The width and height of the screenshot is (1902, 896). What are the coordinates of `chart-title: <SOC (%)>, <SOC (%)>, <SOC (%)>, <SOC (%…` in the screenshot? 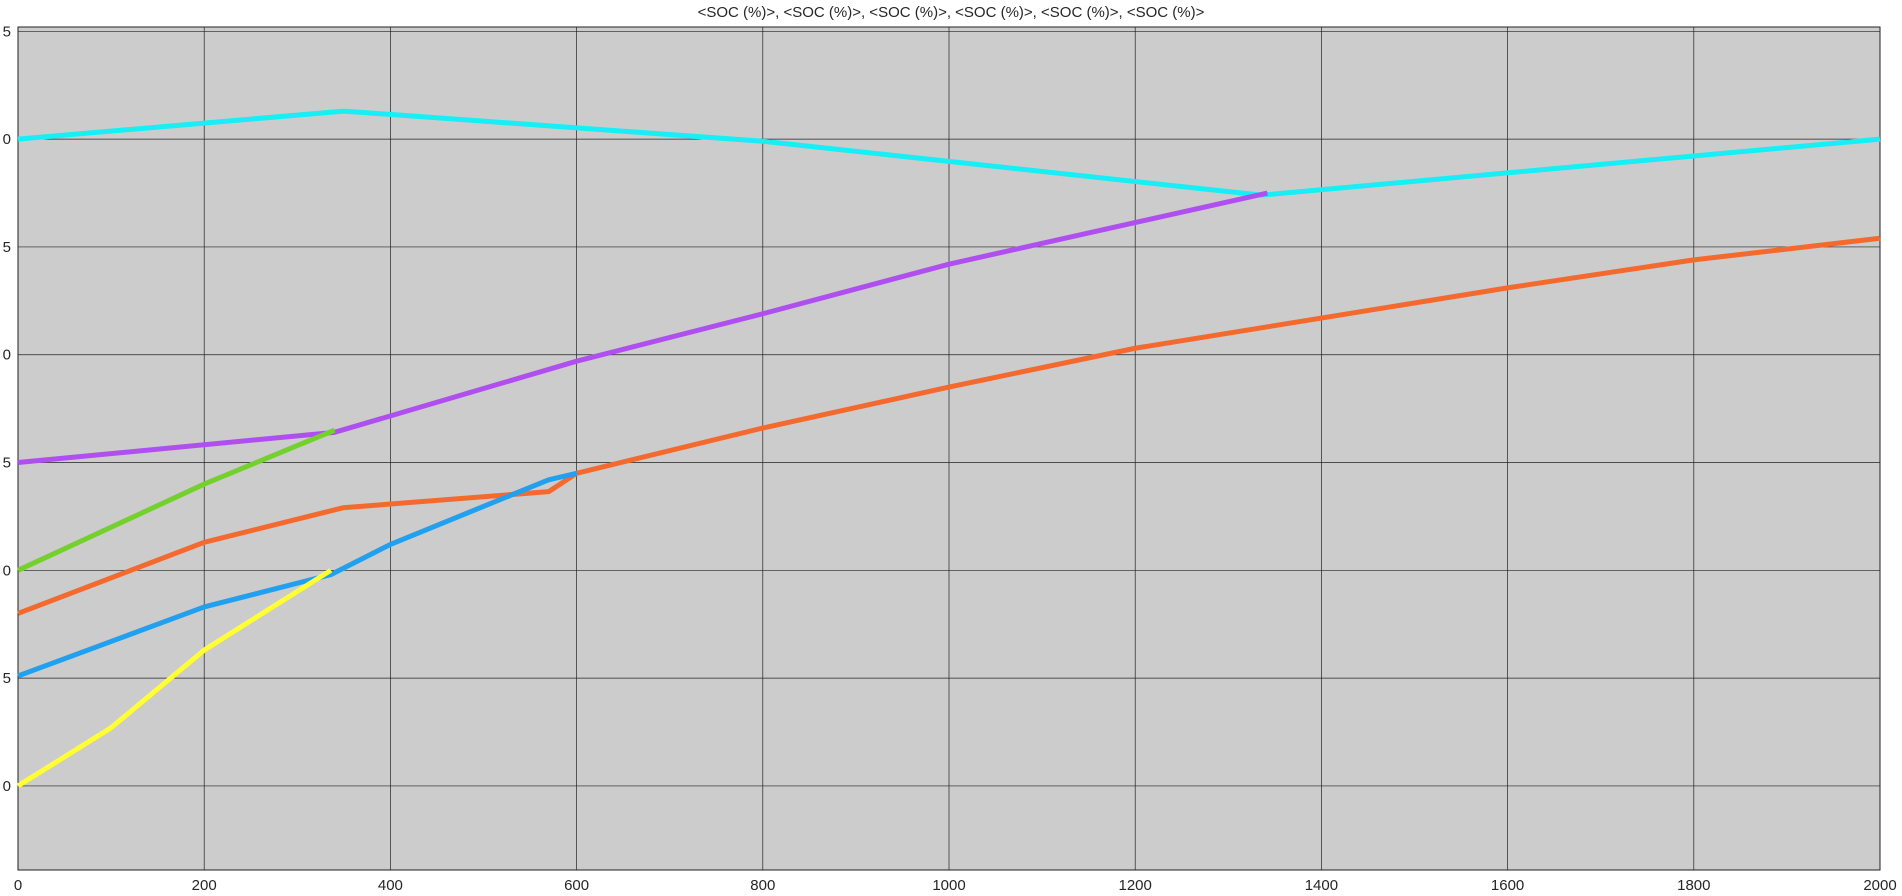 It's located at (951, 12).